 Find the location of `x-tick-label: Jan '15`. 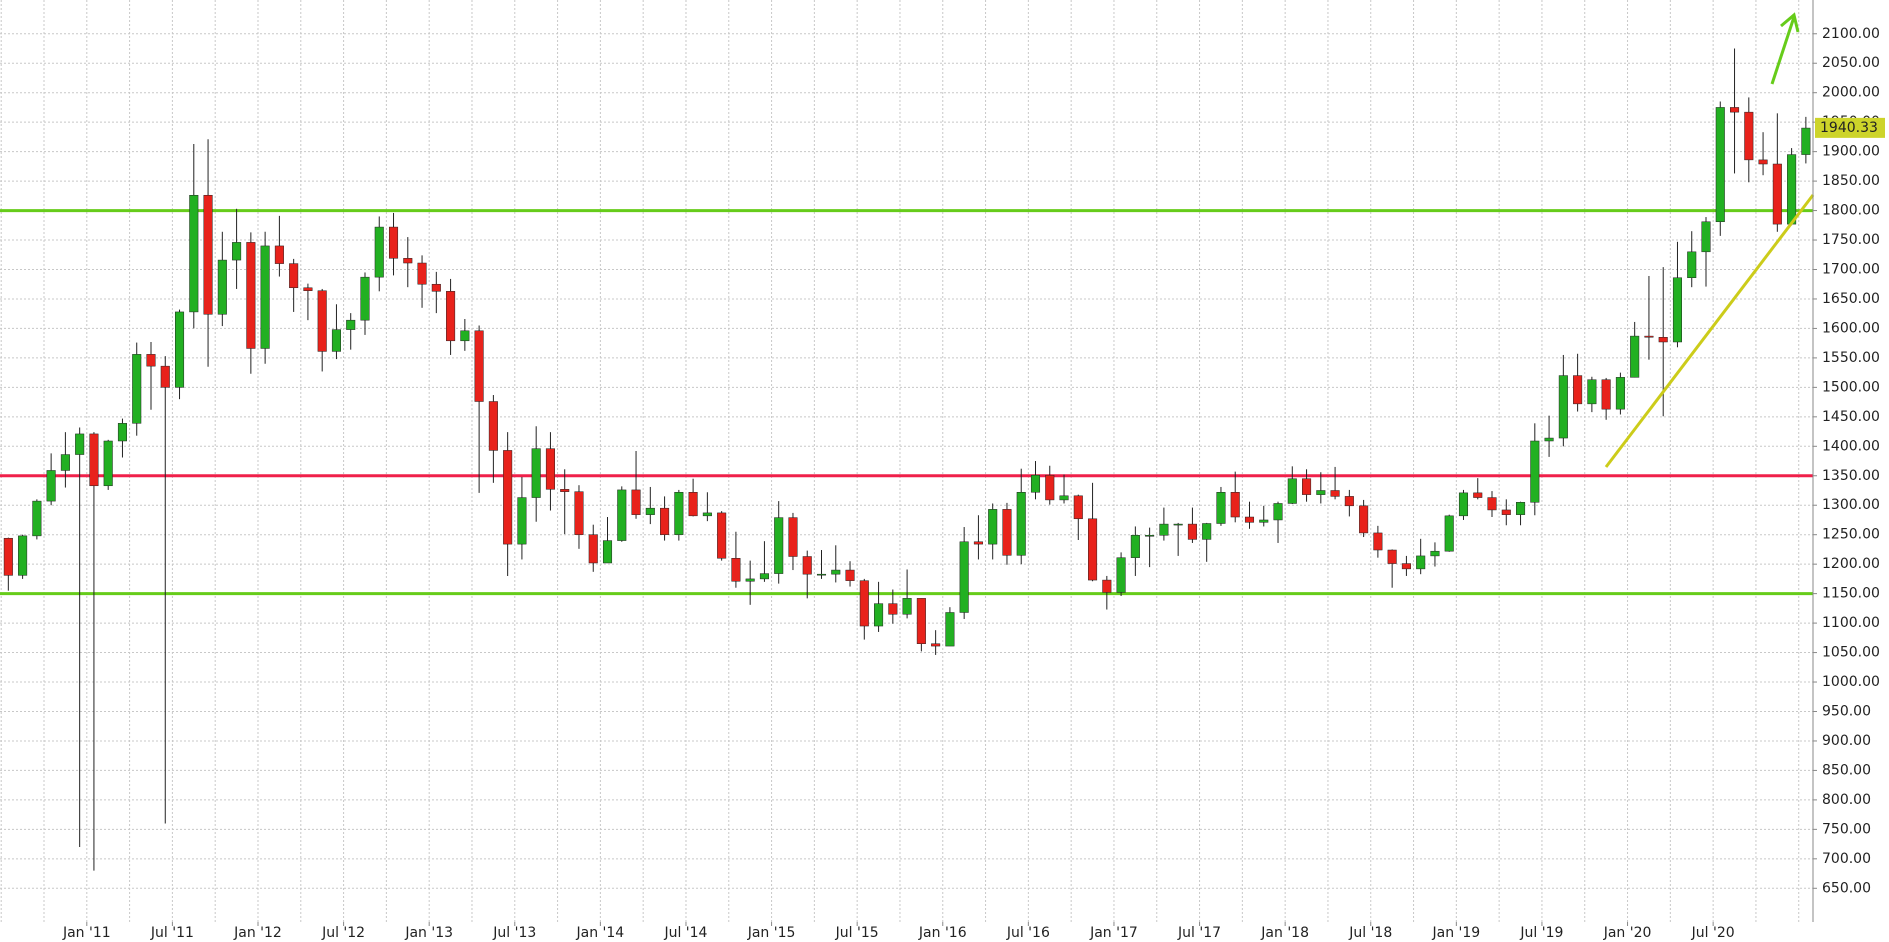

x-tick-label: Jan '15 is located at coordinates (771, 933).